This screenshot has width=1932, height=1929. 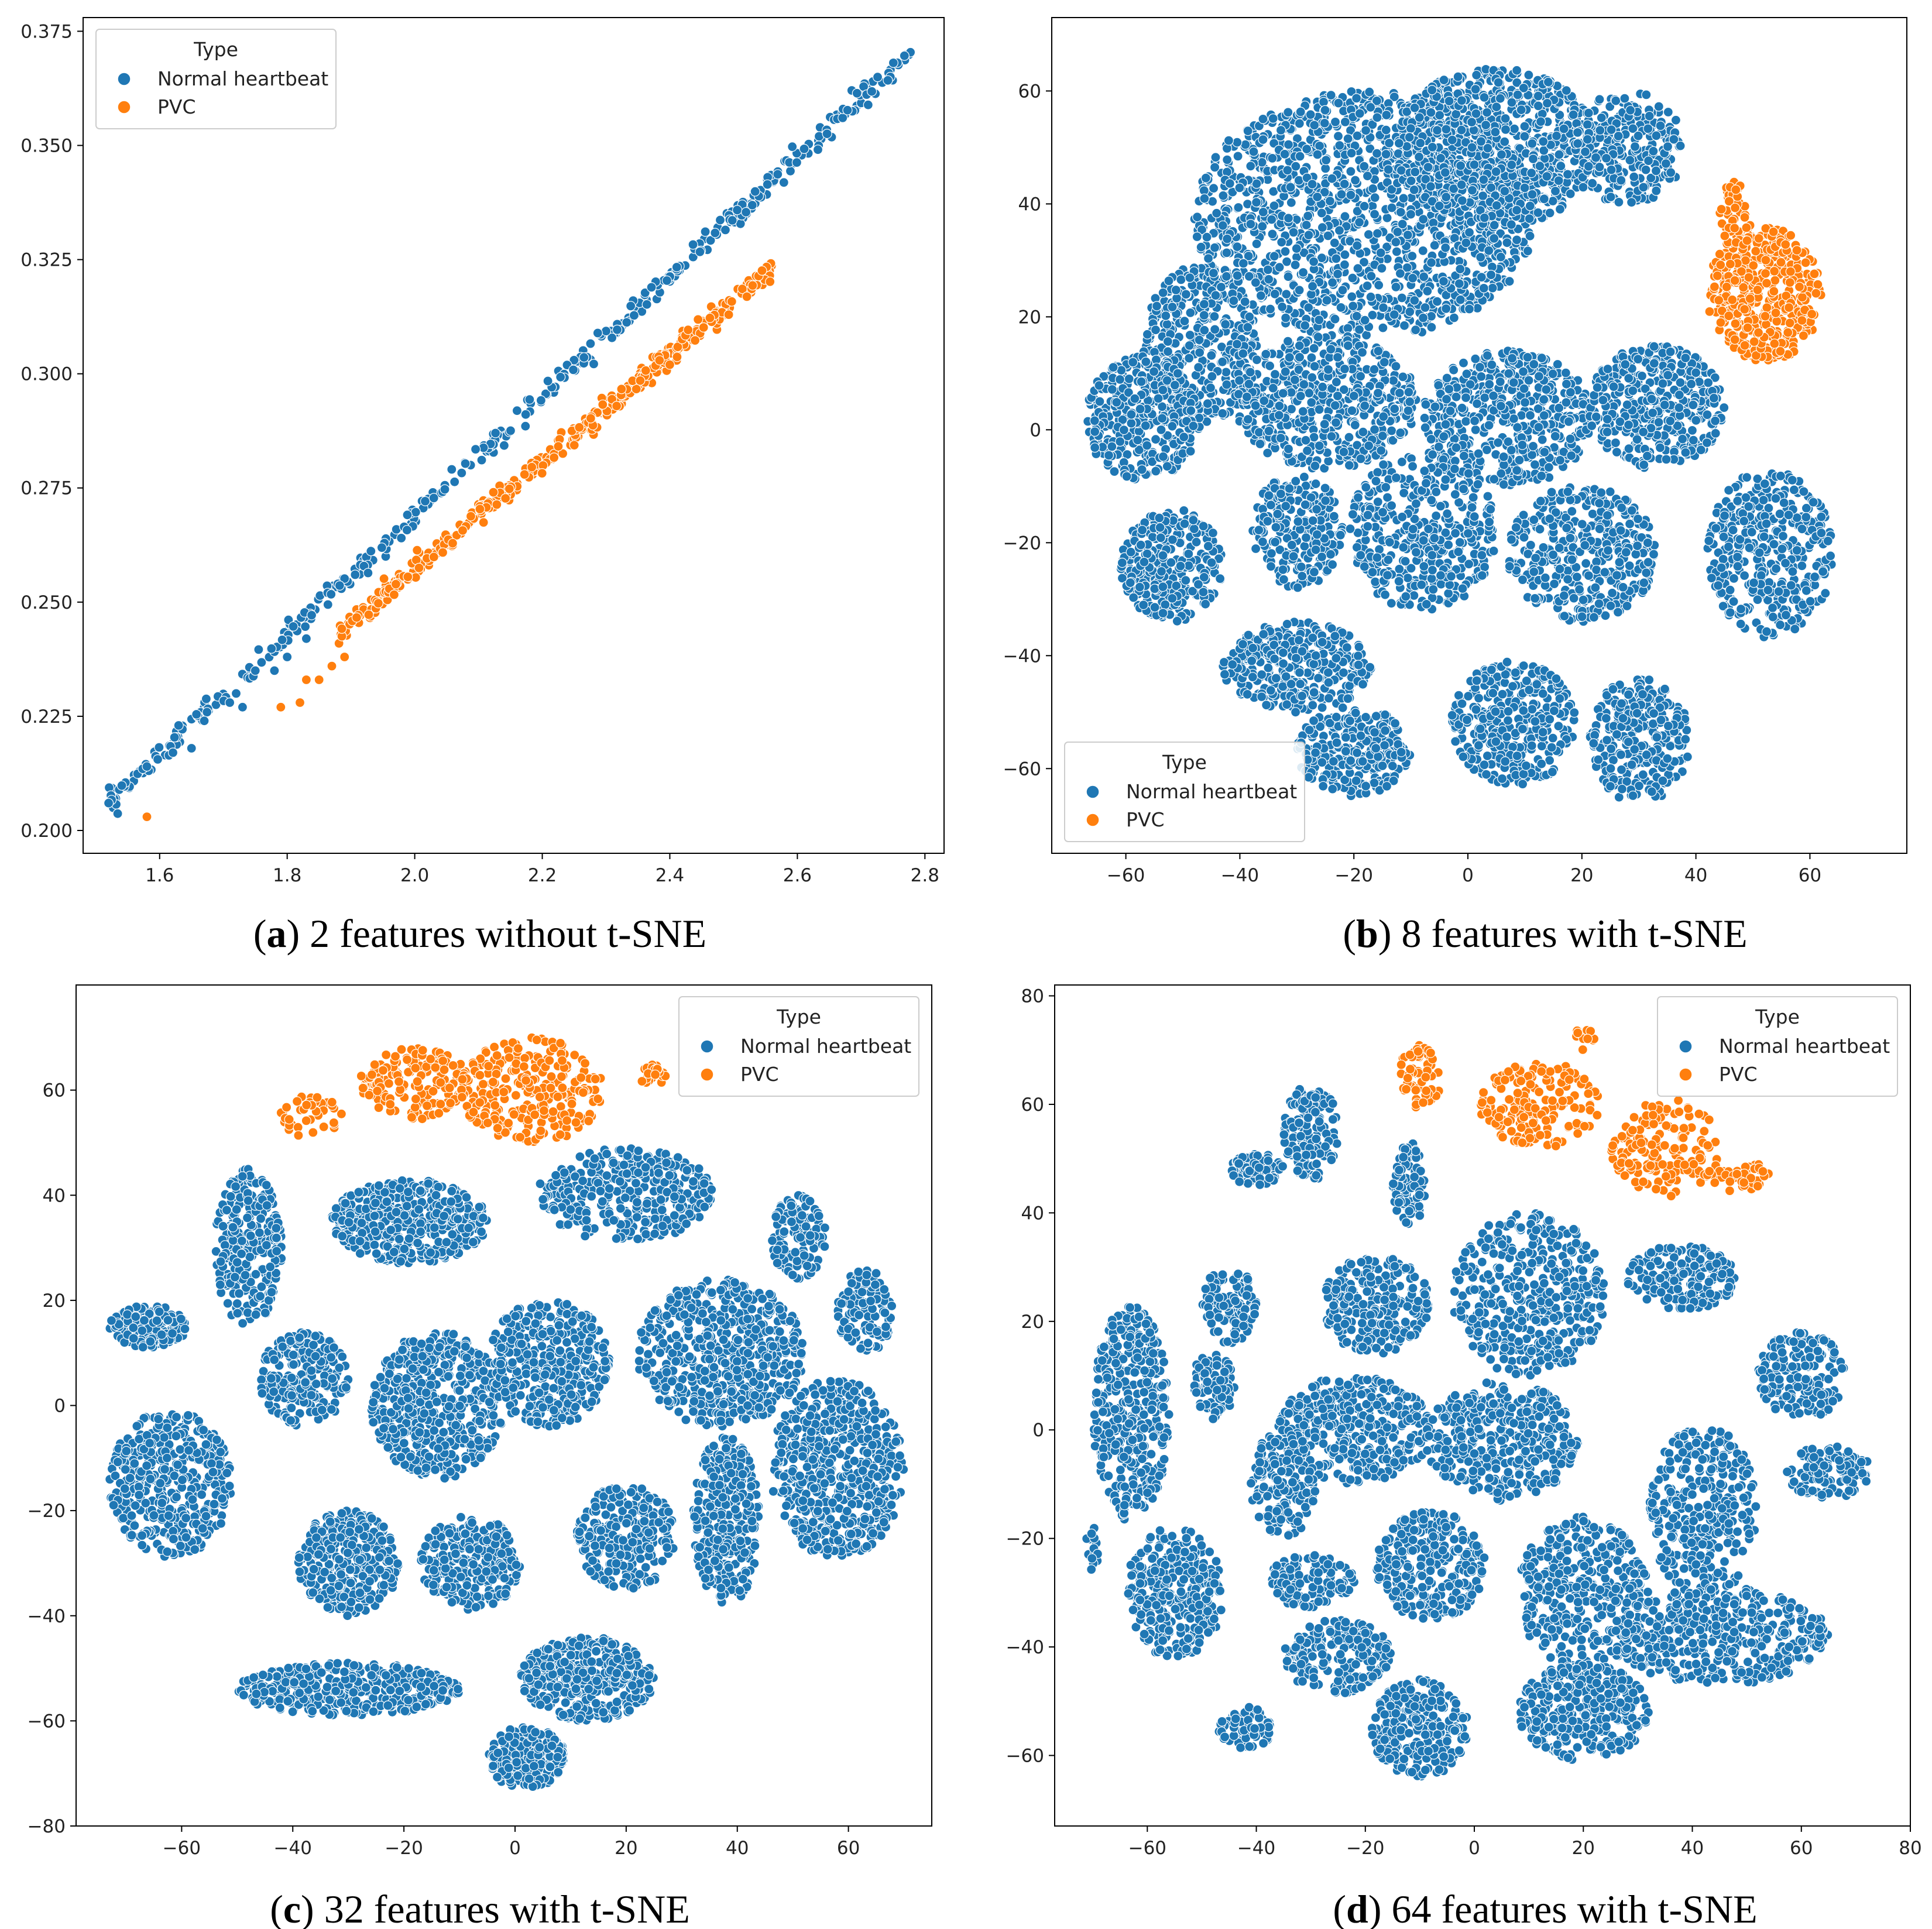 I want to click on x-tick-label: 2.8, so click(x=925, y=875).